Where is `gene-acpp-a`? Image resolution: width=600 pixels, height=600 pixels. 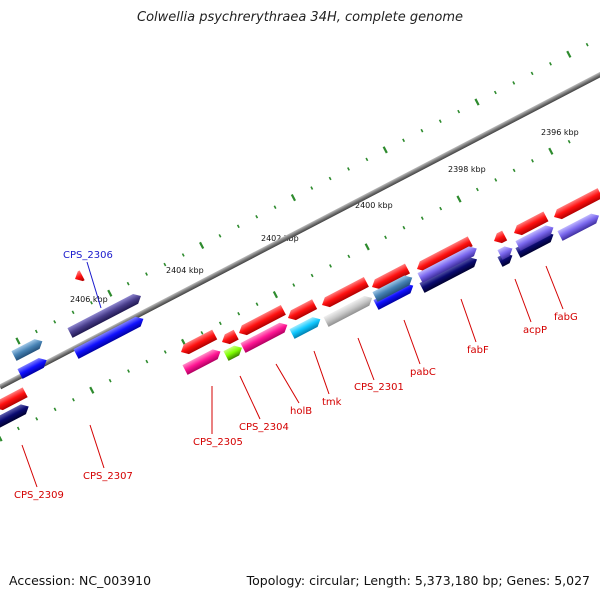 gene-acpp-a is located at coordinates (531, 223).